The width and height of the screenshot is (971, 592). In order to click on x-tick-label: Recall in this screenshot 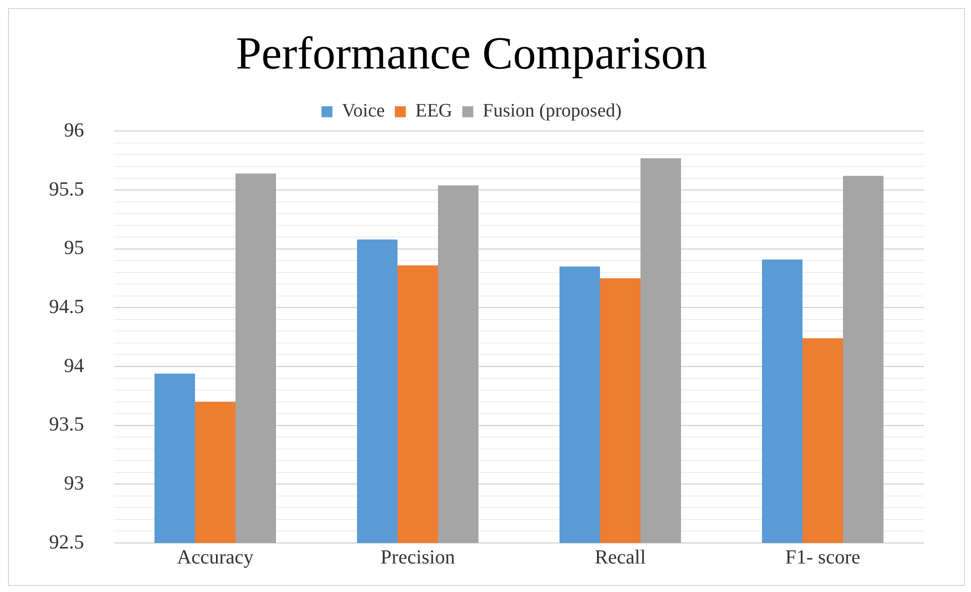, I will do `click(620, 557)`.